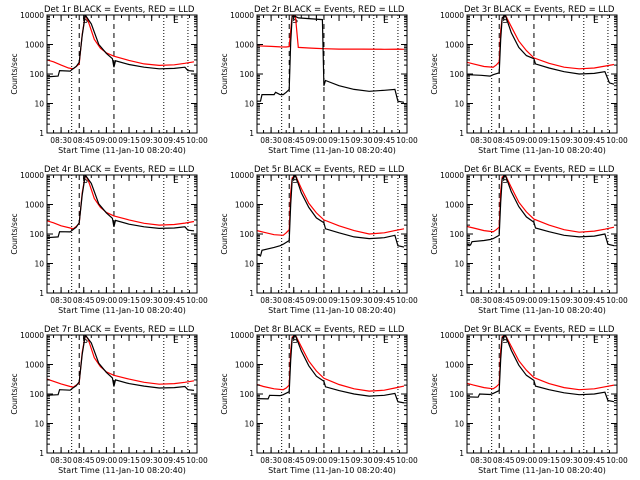 This screenshot has width=640, height=480. Describe the element at coordinates (329, 330) in the screenshot. I see `chart-title: Det 8r BLACK = Events, RED = LLD` at that location.